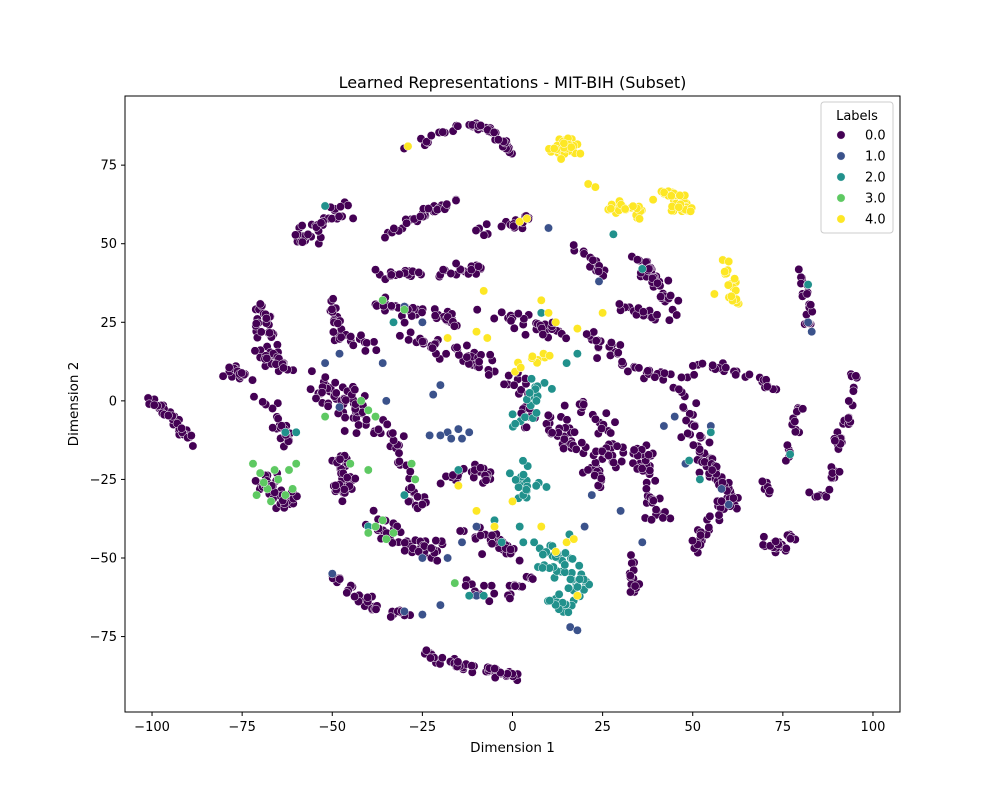 The image size is (1000, 800). I want to click on y-tick-label: 50, so click(108, 244).